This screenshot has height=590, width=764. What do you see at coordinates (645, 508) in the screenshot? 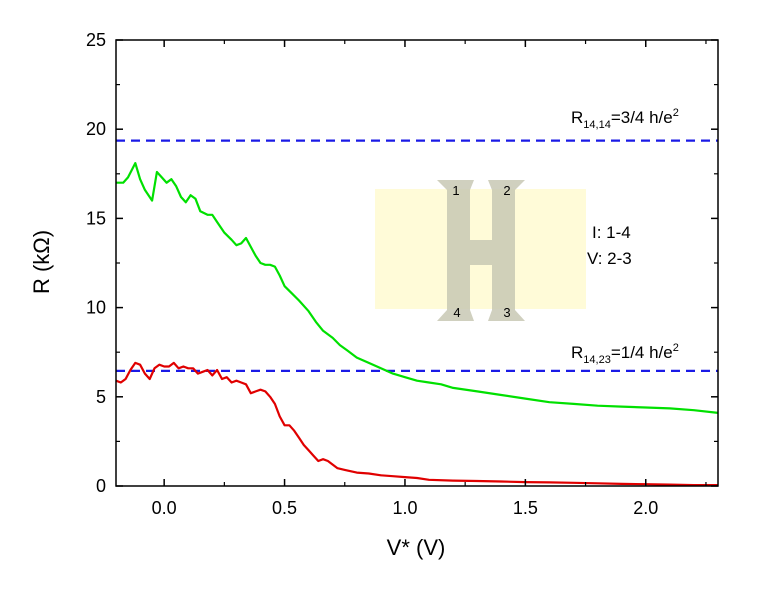
I see `x-tick-label: 2.0` at bounding box center [645, 508].